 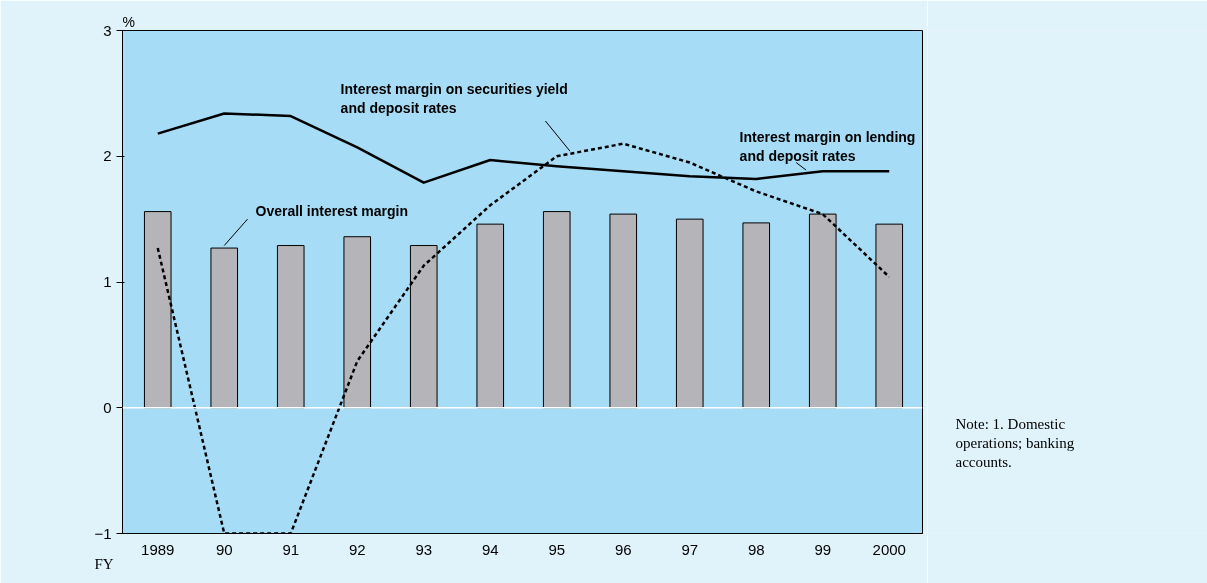 What do you see at coordinates (357, 549) in the screenshot?
I see `x-tick-label: 92` at bounding box center [357, 549].